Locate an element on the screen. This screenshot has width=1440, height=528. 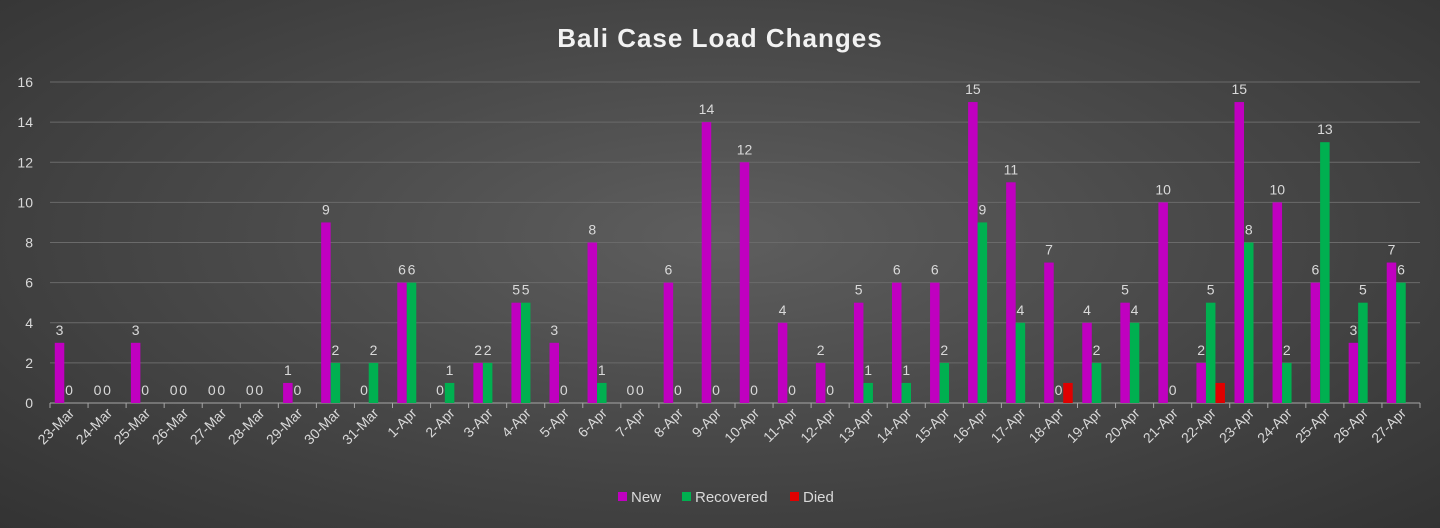
chart-title: Bali Case Load Changes is located at coordinates (719, 38).